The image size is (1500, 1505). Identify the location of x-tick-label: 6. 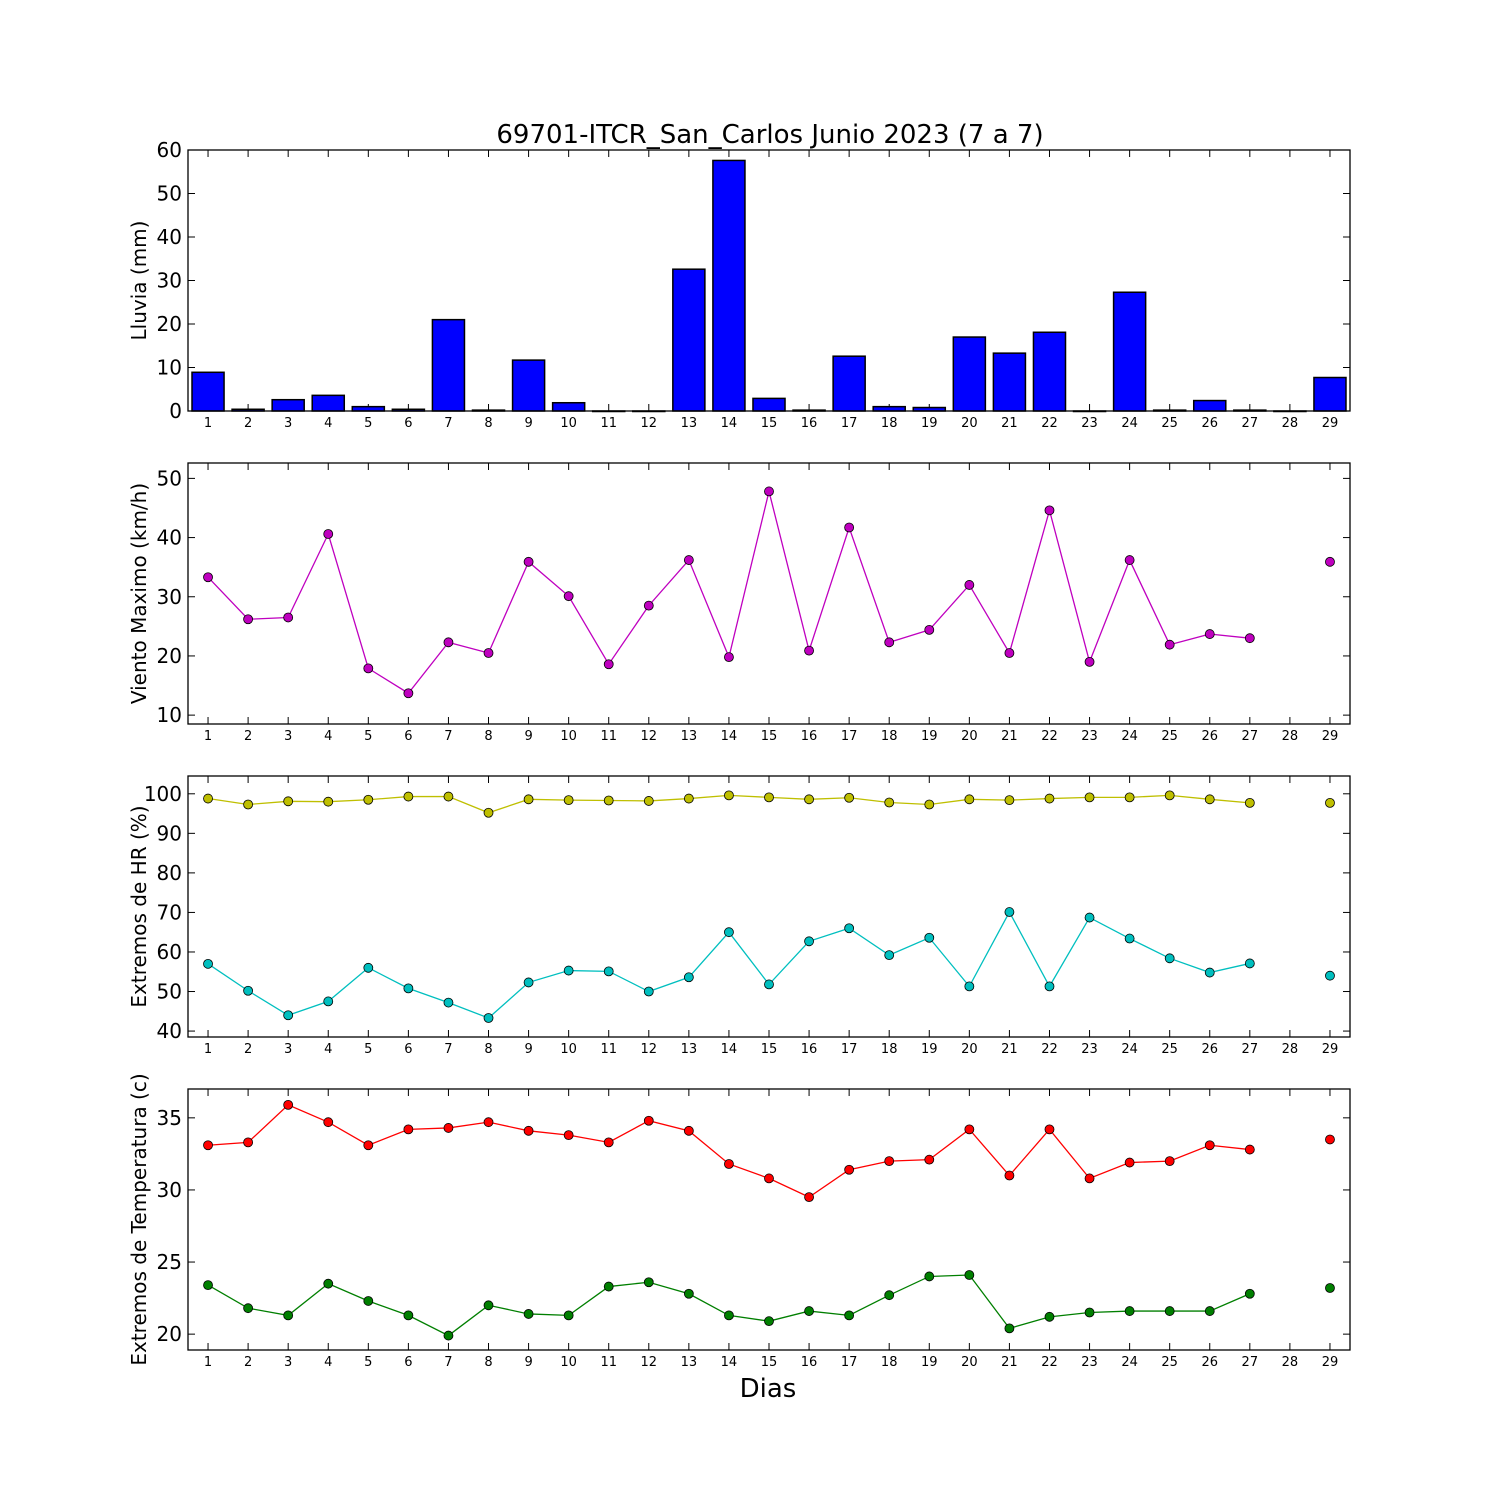
(408, 736).